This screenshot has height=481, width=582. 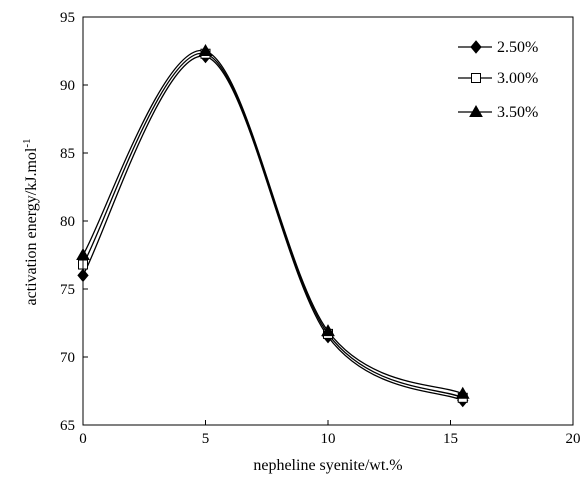 What do you see at coordinates (67, 290) in the screenshot?
I see `y-tick-label: 75` at bounding box center [67, 290].